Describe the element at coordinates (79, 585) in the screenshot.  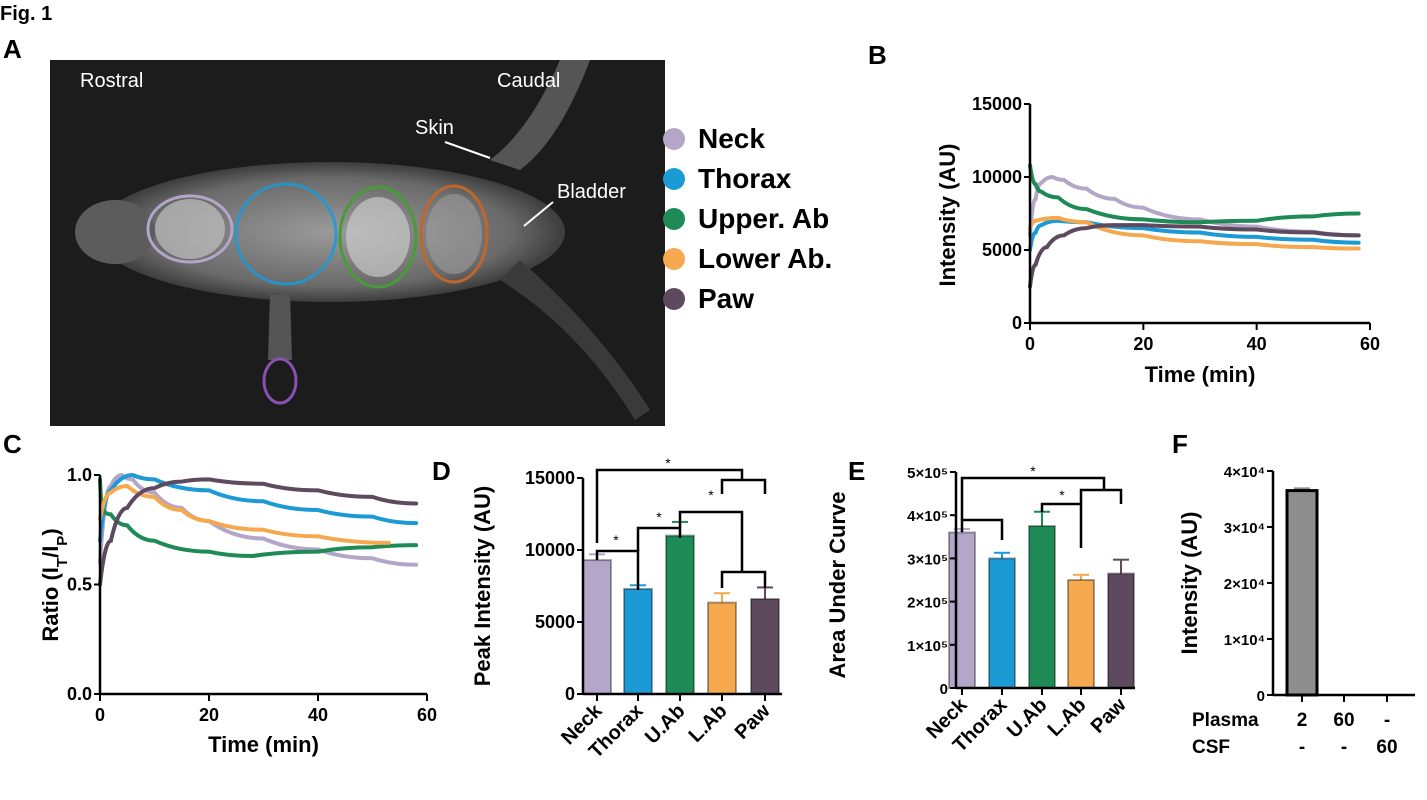
I see `y-tick-label: 0.5` at that location.